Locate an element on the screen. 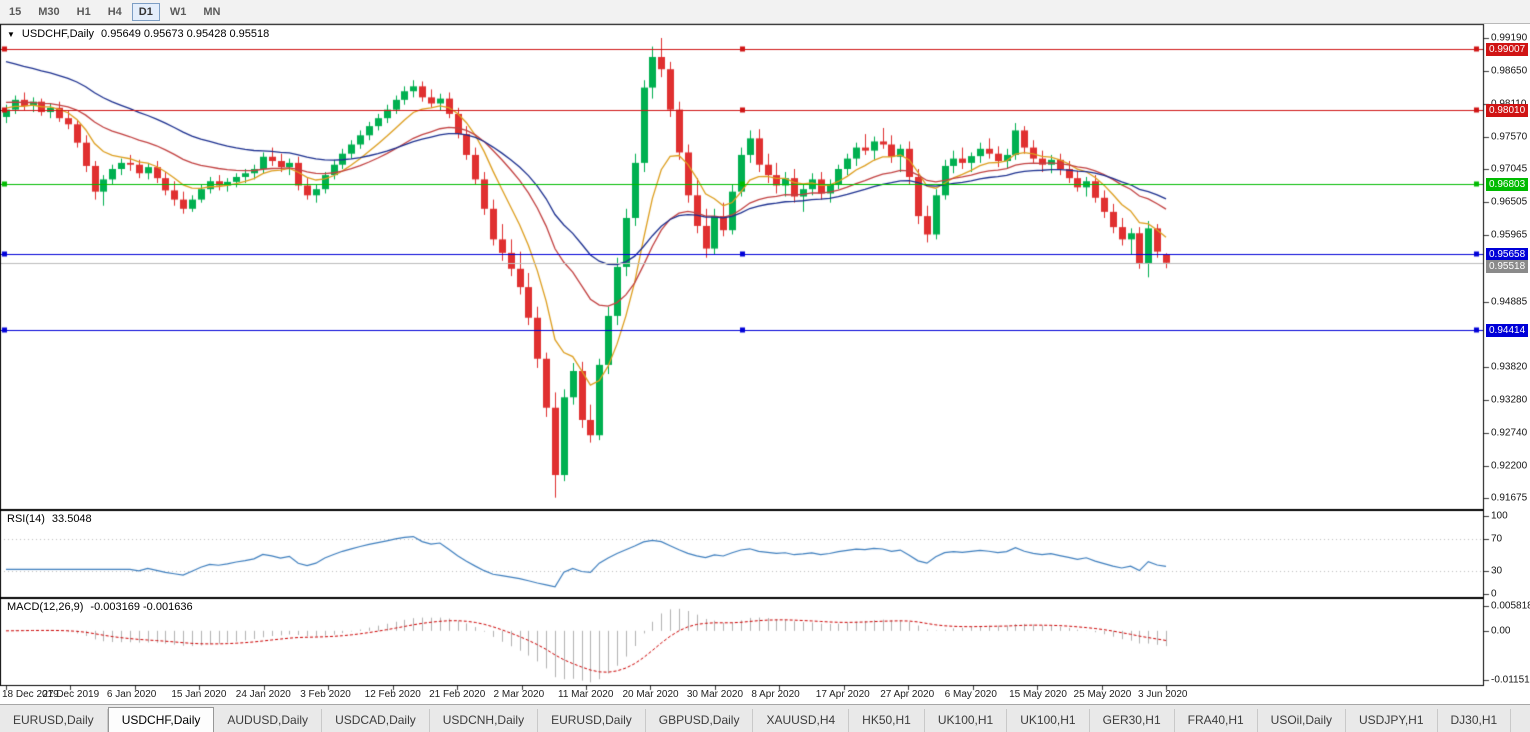  date-label: 8 Apr 2020 is located at coordinates (775, 694).